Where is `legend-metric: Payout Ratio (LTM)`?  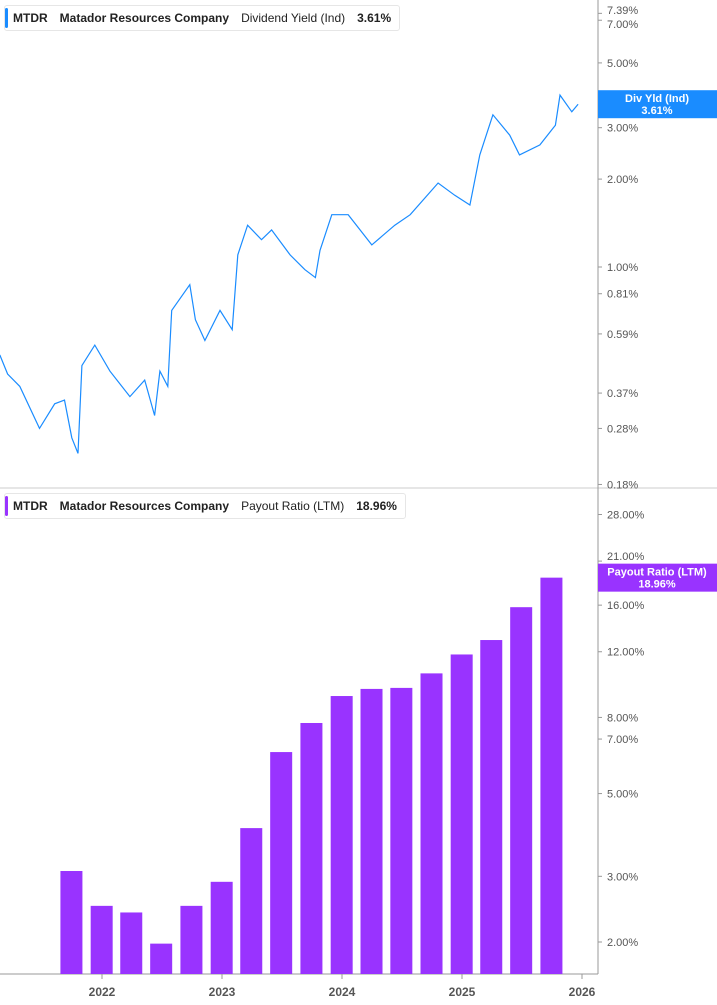
legend-metric: Payout Ratio (LTM) is located at coordinates (293, 506).